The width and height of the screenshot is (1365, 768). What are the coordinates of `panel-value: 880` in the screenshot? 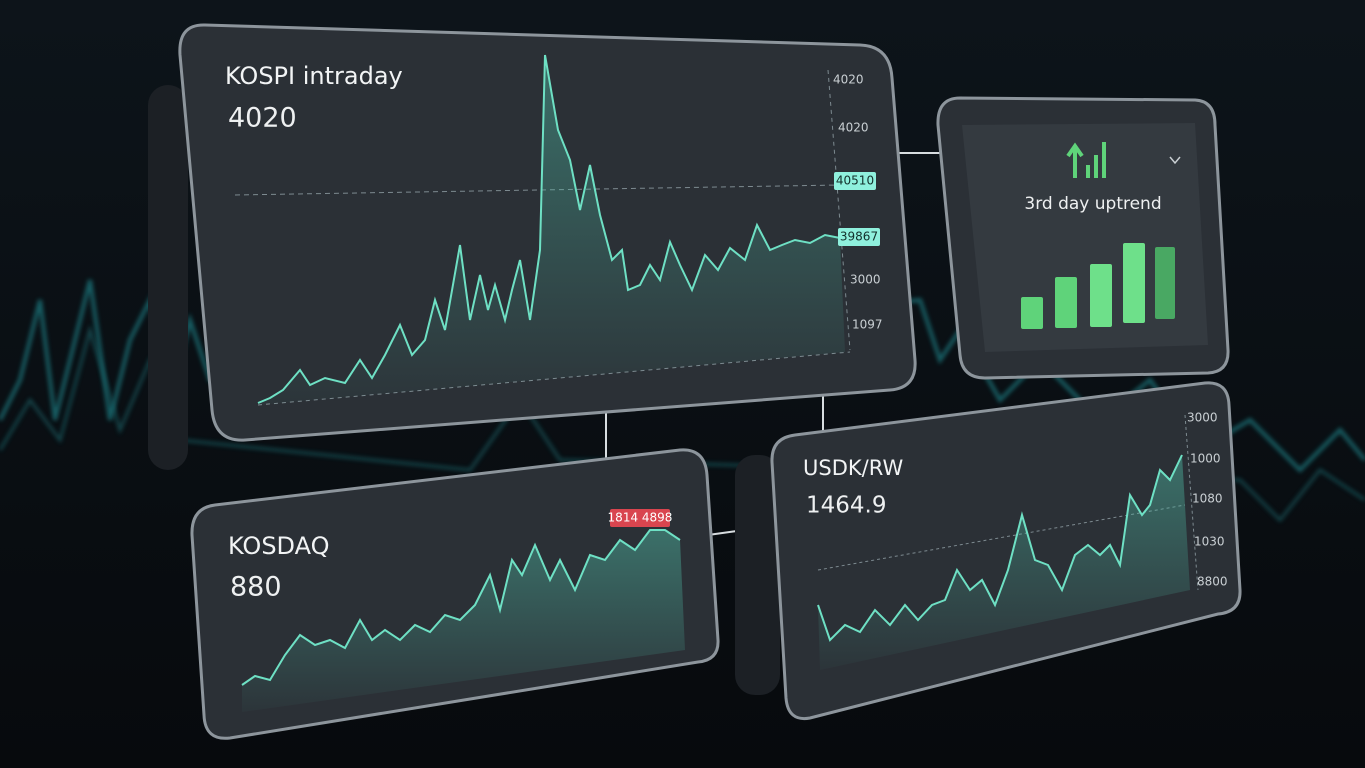 It's located at (256, 587).